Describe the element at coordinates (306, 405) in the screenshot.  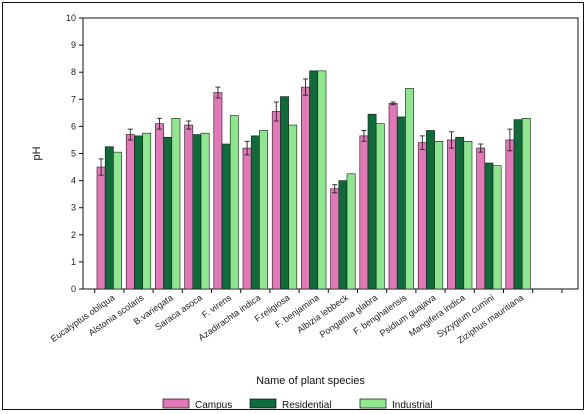
I see `legend-label: Residential` at that location.